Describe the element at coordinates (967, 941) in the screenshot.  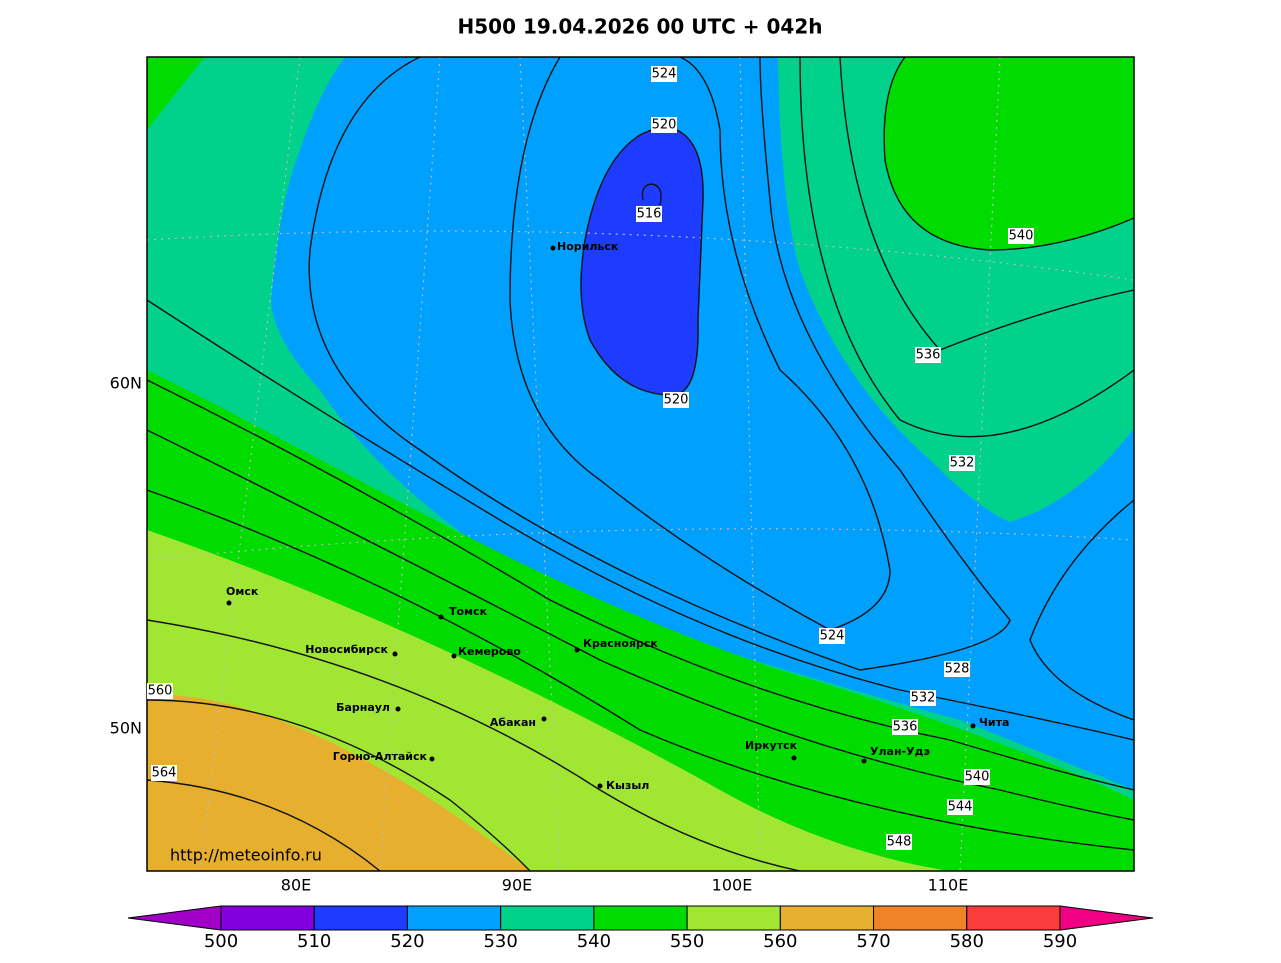
I see `colorbar-tick-label: 580` at that location.